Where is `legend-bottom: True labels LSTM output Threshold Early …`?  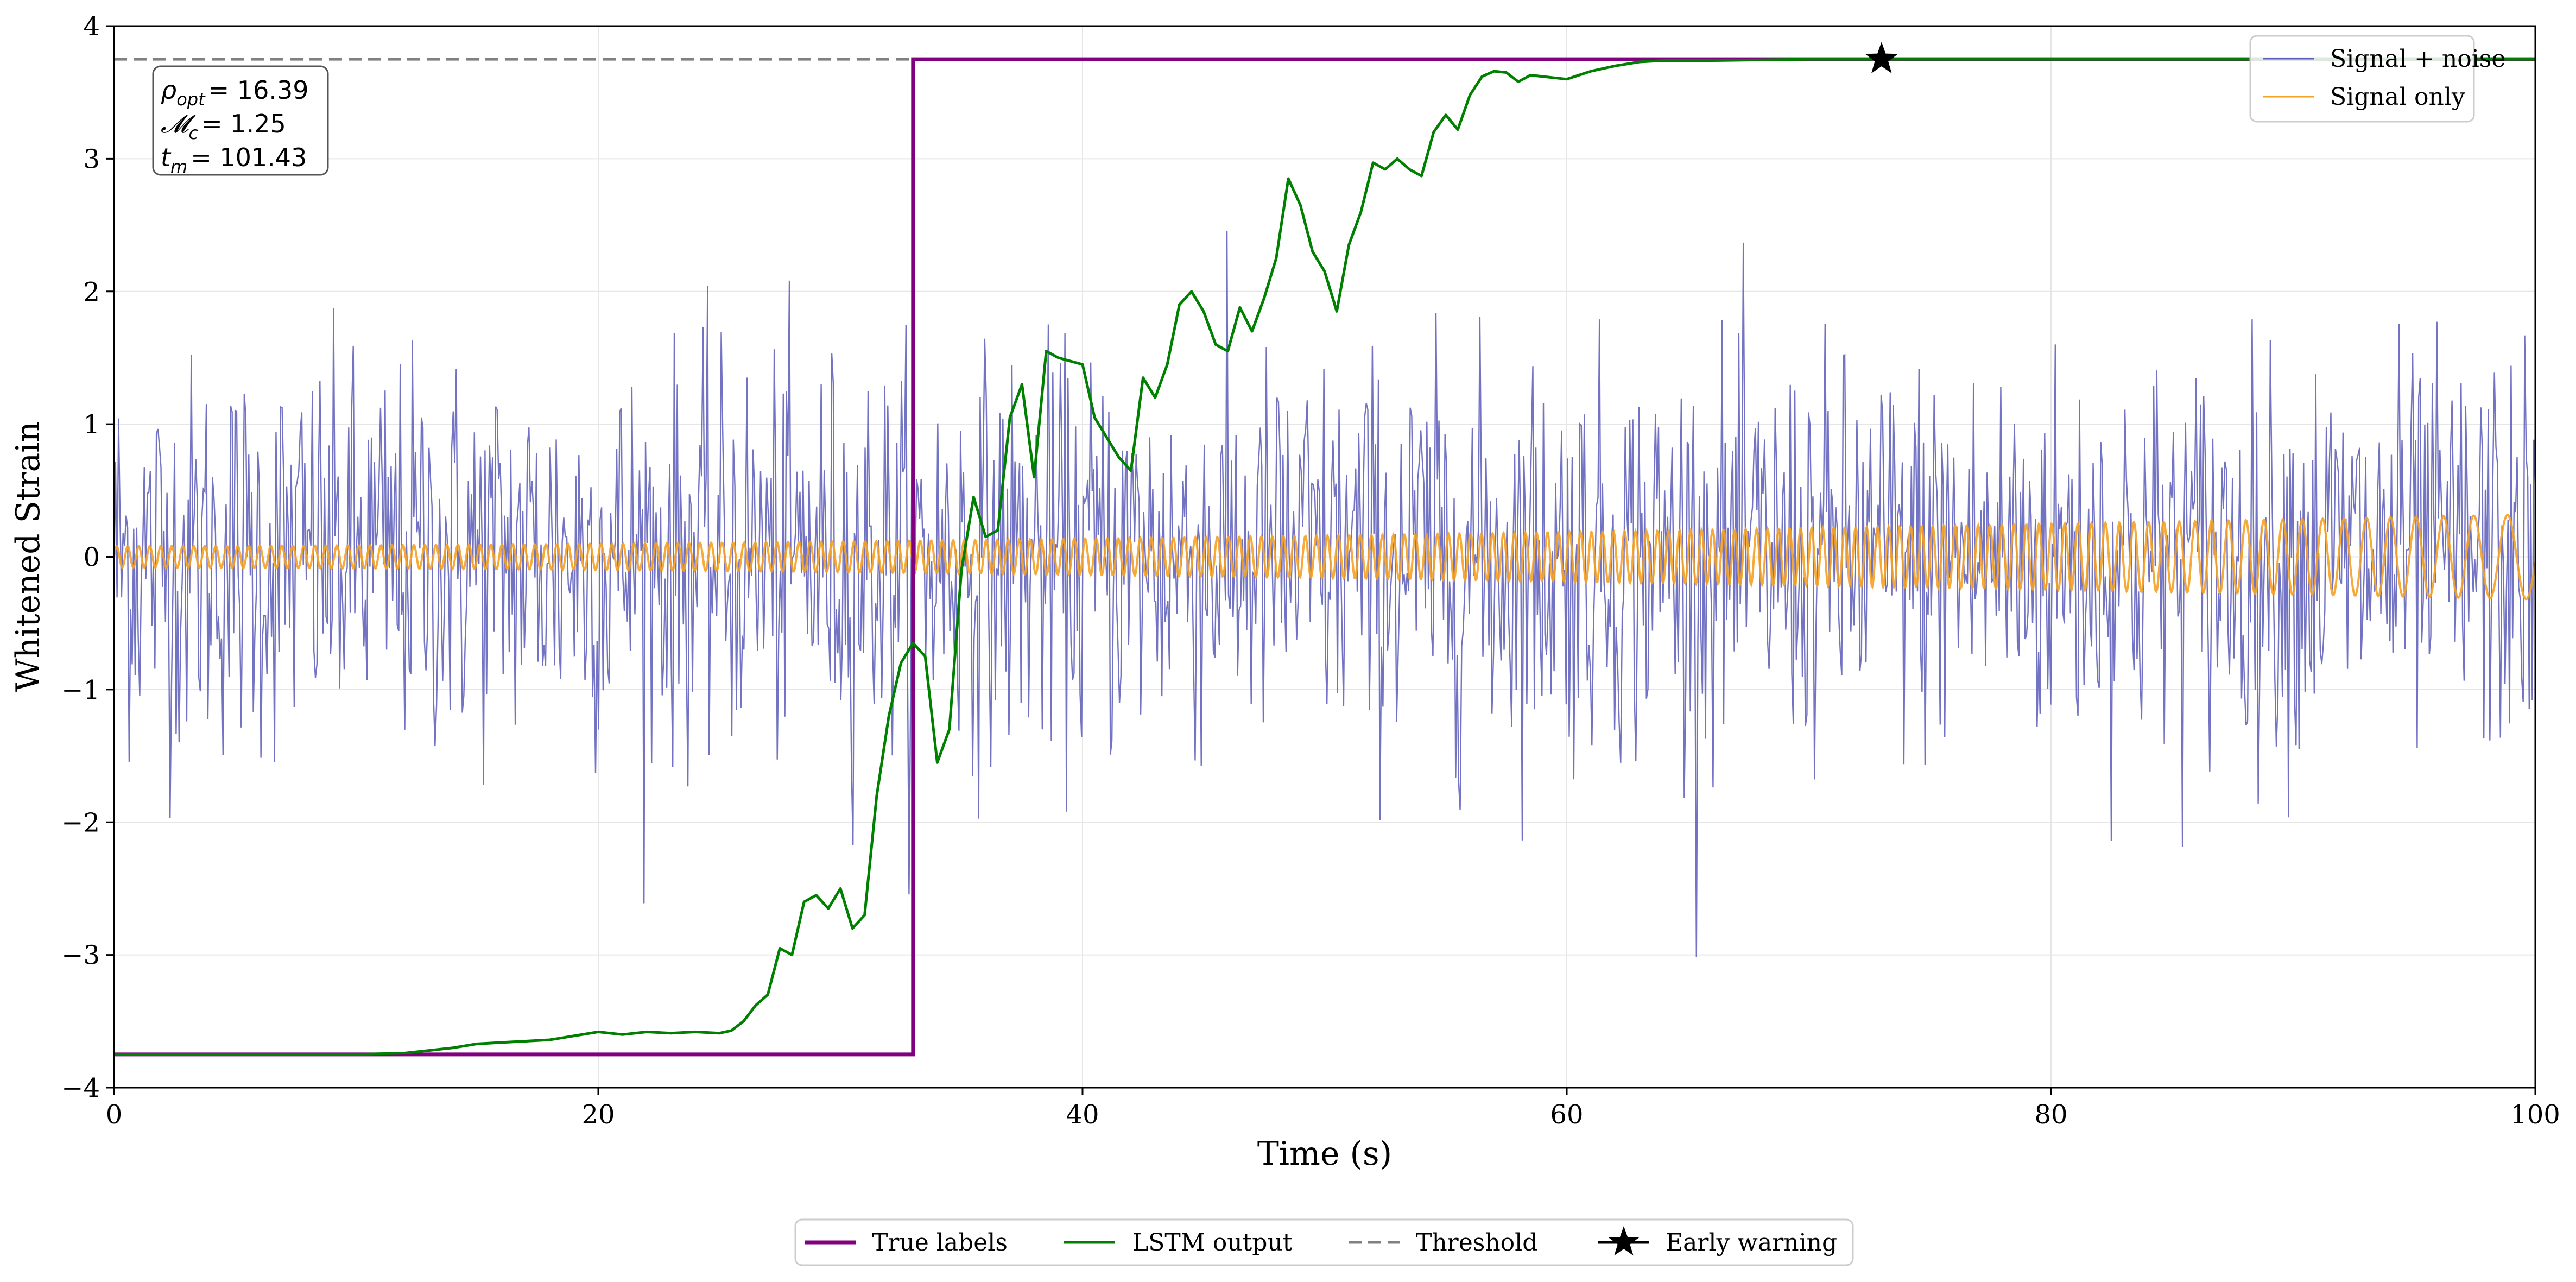
legend-bottom: True labels LSTM output Threshold Early … is located at coordinates (1324, 1242).